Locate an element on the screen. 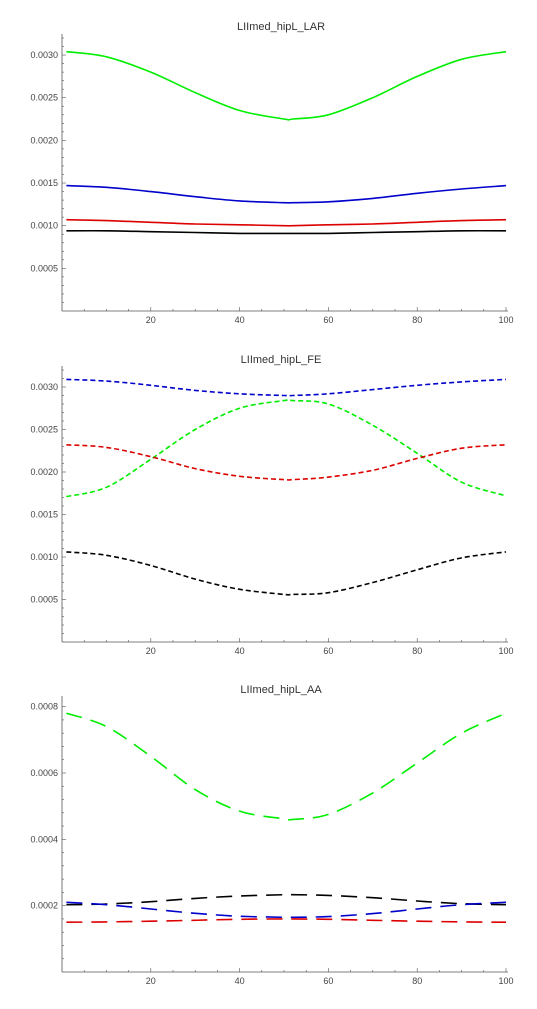 Image resolution: width=537 pixels, height=1009 pixels. panel-aa-x-tick-label: 60 is located at coordinates (328, 981).